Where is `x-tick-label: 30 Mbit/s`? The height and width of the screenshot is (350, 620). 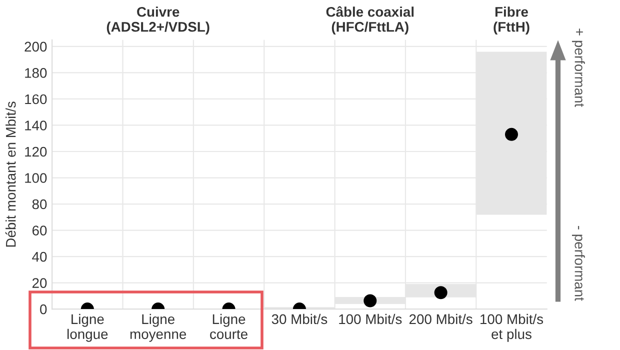
x-tick-label: 30 Mbit/s is located at coordinates (300, 319).